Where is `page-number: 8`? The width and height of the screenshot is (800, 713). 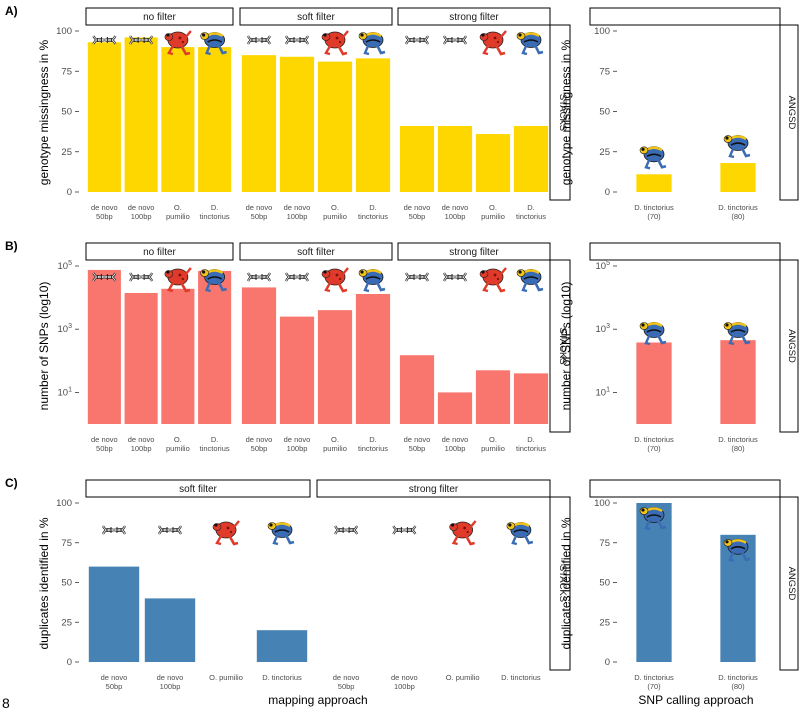 page-number: 8 is located at coordinates (6, 703).